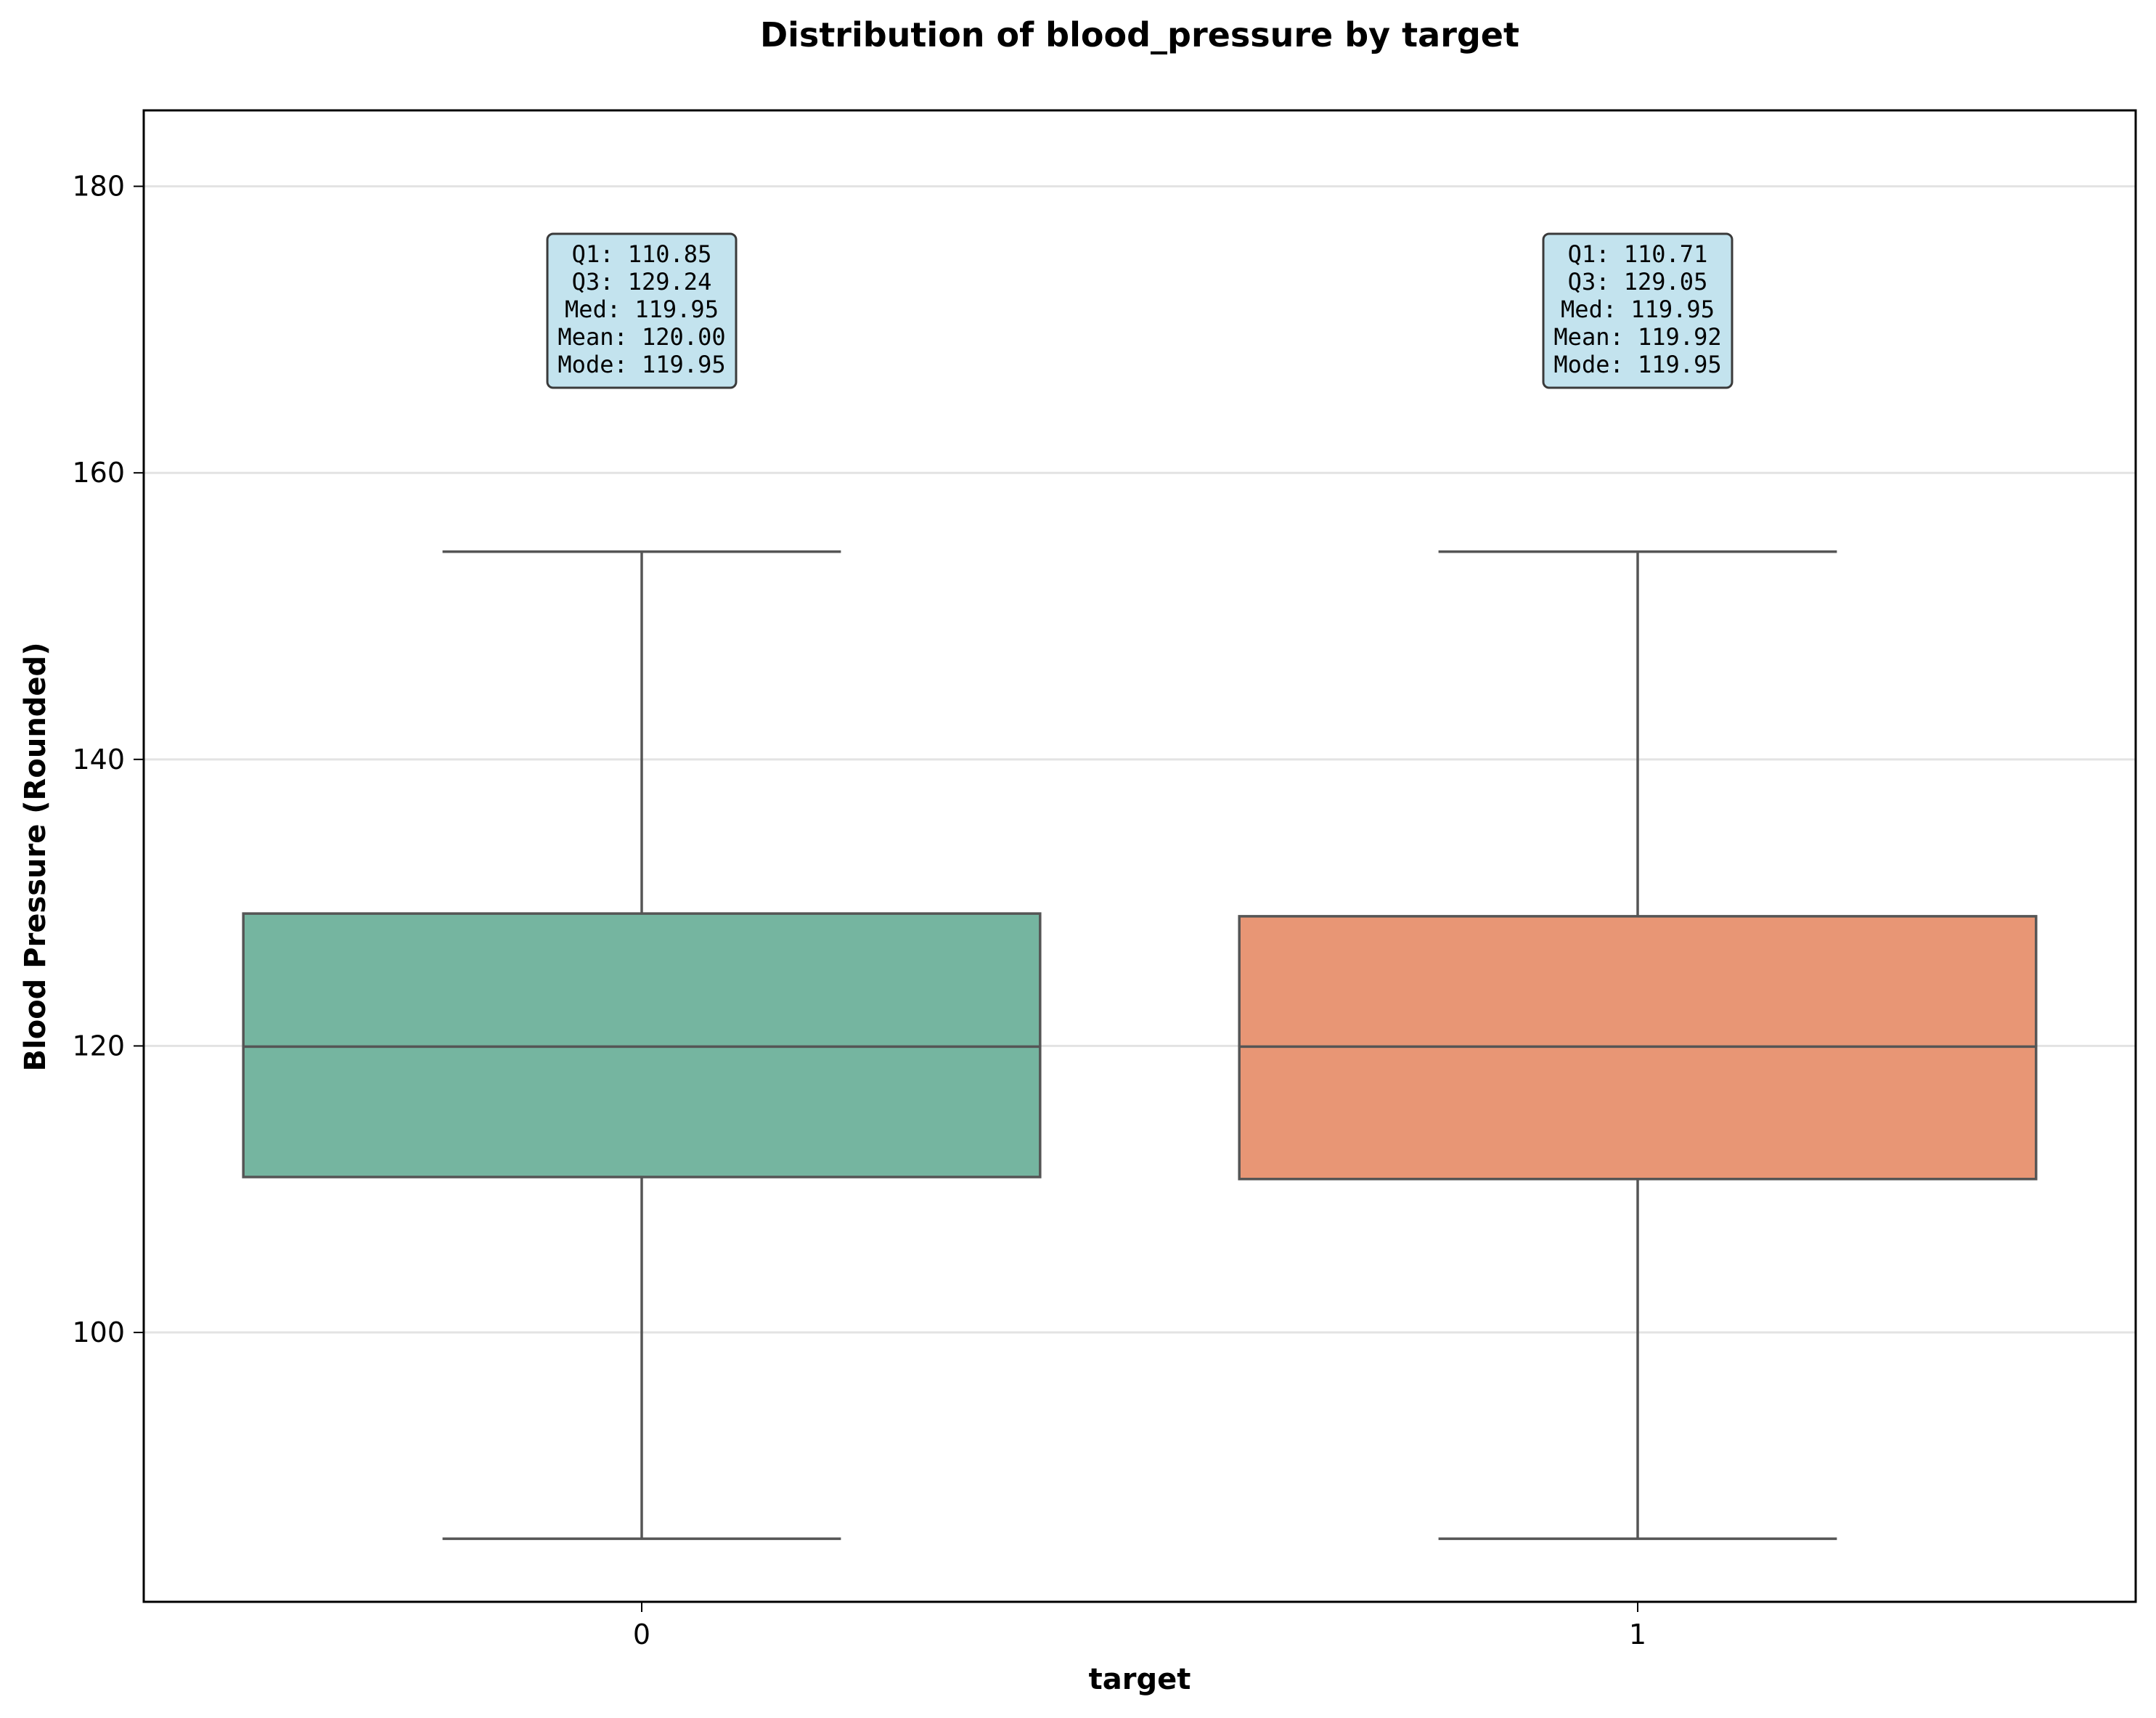 This screenshot has height=1718, width=2156. Describe the element at coordinates (641, 337) in the screenshot. I see `stat-annotation-line: Mean: 120.00` at that location.